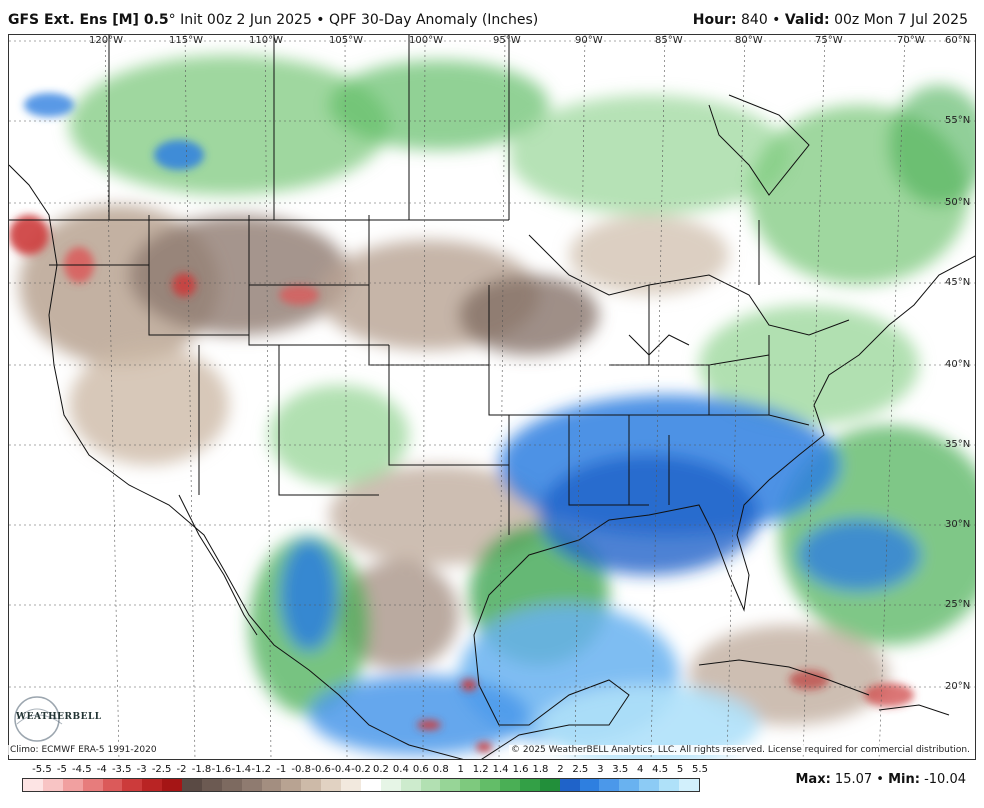 Image resolution: width=984 pixels, height=808 pixels. I want to click on weatherbell-logo, so click(38, 719).